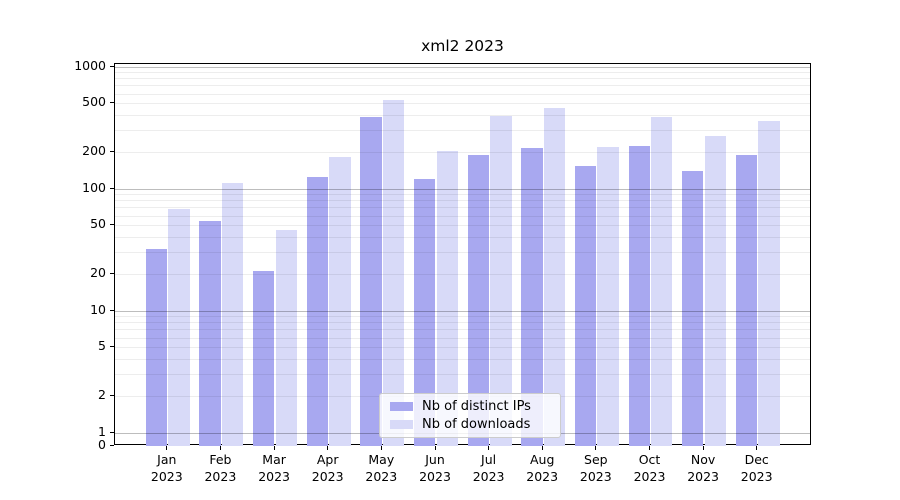  Describe the element at coordinates (542, 459) in the screenshot. I see `x-axis-month-label: Aug` at that location.